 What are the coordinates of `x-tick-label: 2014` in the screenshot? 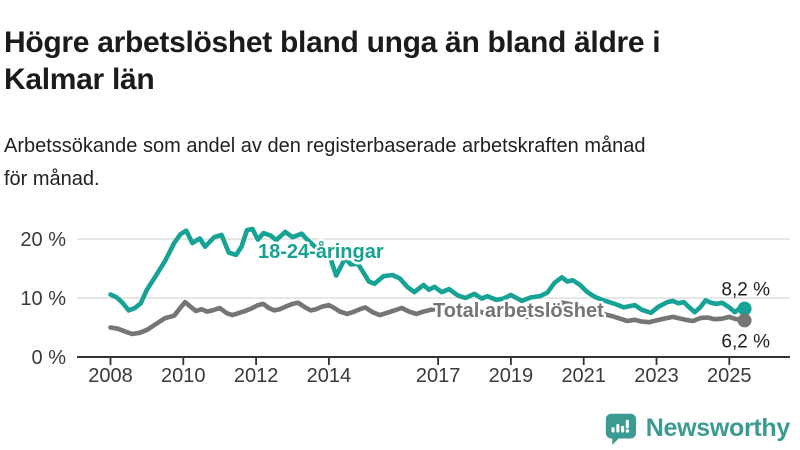 It's located at (329, 376).